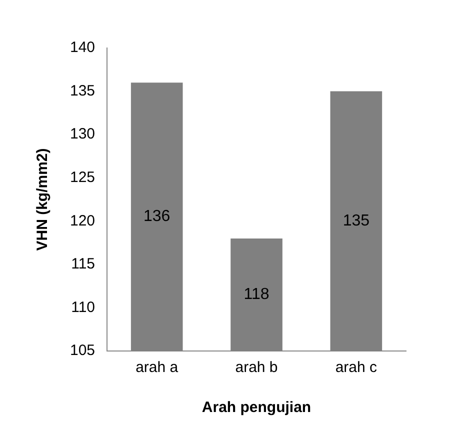  What do you see at coordinates (83, 221) in the screenshot?
I see `y-tick-label: 120` at bounding box center [83, 221].